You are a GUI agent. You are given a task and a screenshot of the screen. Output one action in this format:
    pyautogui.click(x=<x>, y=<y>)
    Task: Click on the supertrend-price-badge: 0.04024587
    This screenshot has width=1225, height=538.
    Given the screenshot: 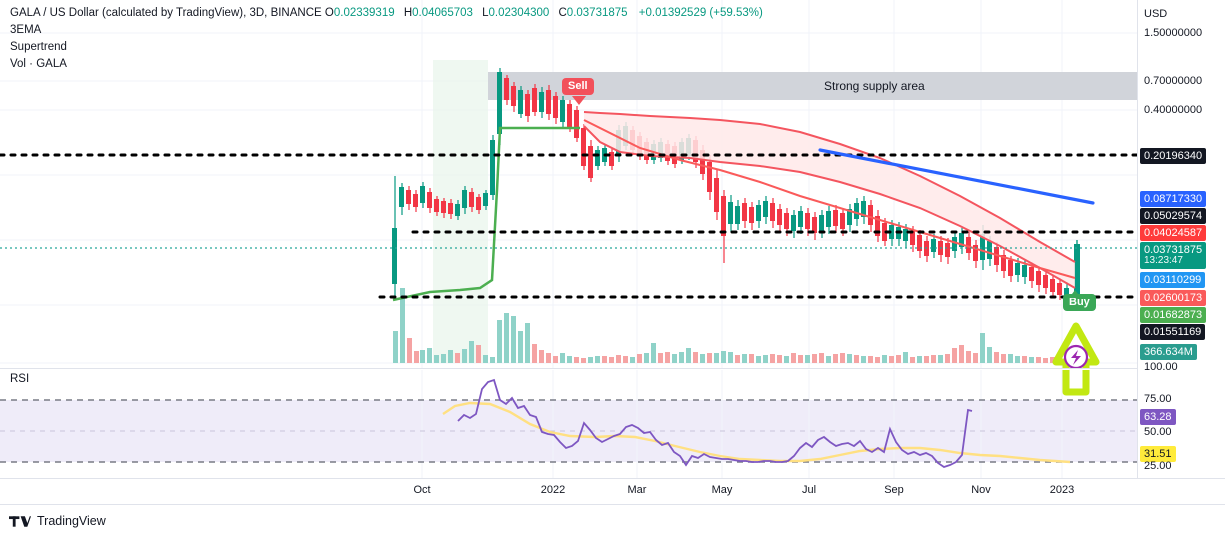 What is the action you would take?
    pyautogui.click(x=1173, y=233)
    